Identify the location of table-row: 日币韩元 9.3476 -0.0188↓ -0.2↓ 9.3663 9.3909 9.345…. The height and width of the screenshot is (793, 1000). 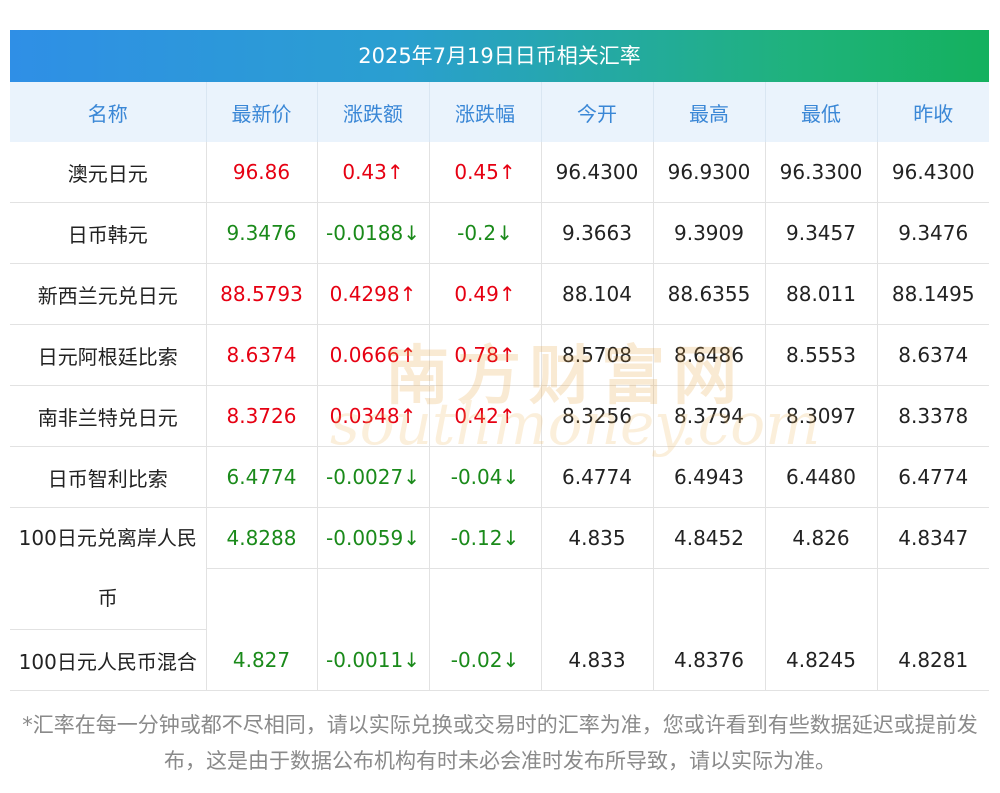
(499, 233).